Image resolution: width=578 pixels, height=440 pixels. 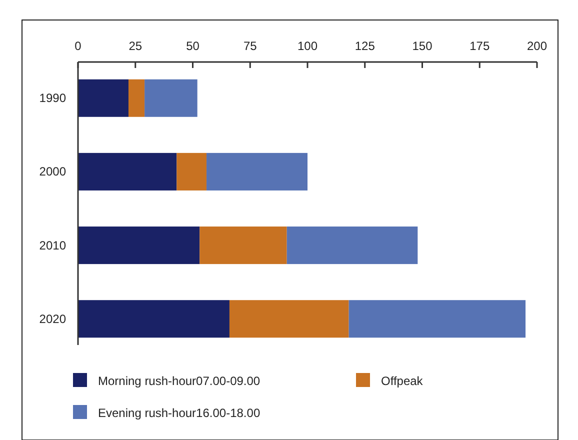 I want to click on x-tick-label: 100, so click(x=307, y=46).